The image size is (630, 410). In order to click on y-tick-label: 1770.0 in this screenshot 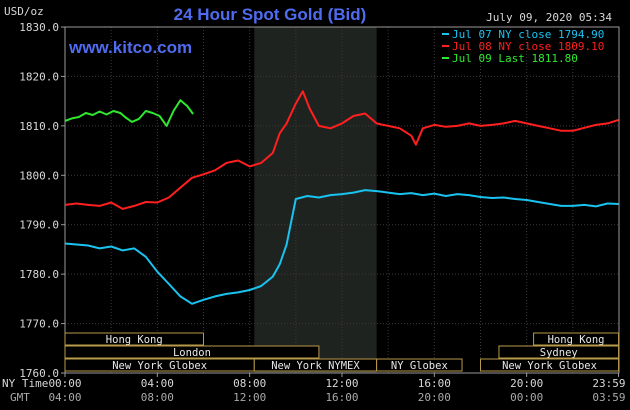, I will do `click(39, 324)`.